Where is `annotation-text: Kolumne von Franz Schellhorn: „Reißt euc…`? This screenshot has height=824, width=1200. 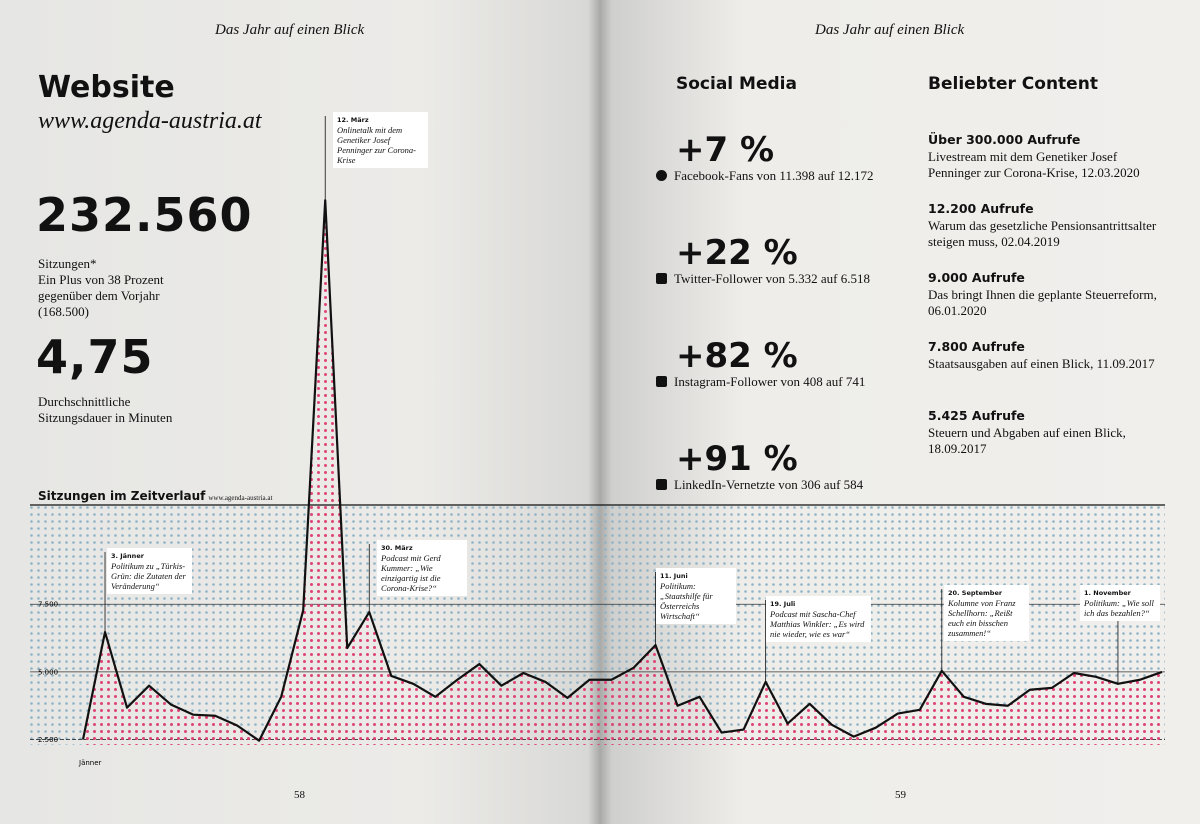 annotation-text: Kolumne von Franz Schellhorn: „Reißt euc… is located at coordinates (982, 618).